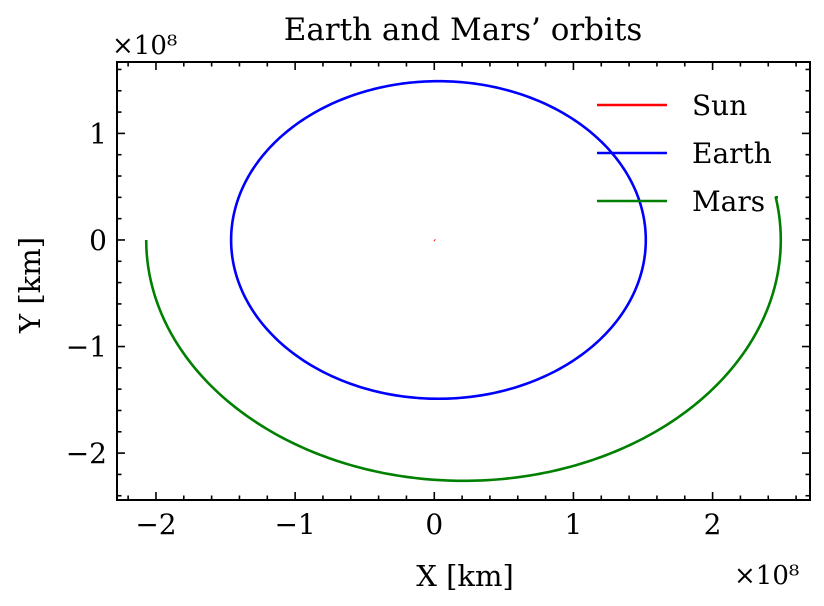 The image size is (824, 606). I want to click on x-tick-label: 0, so click(434, 524).